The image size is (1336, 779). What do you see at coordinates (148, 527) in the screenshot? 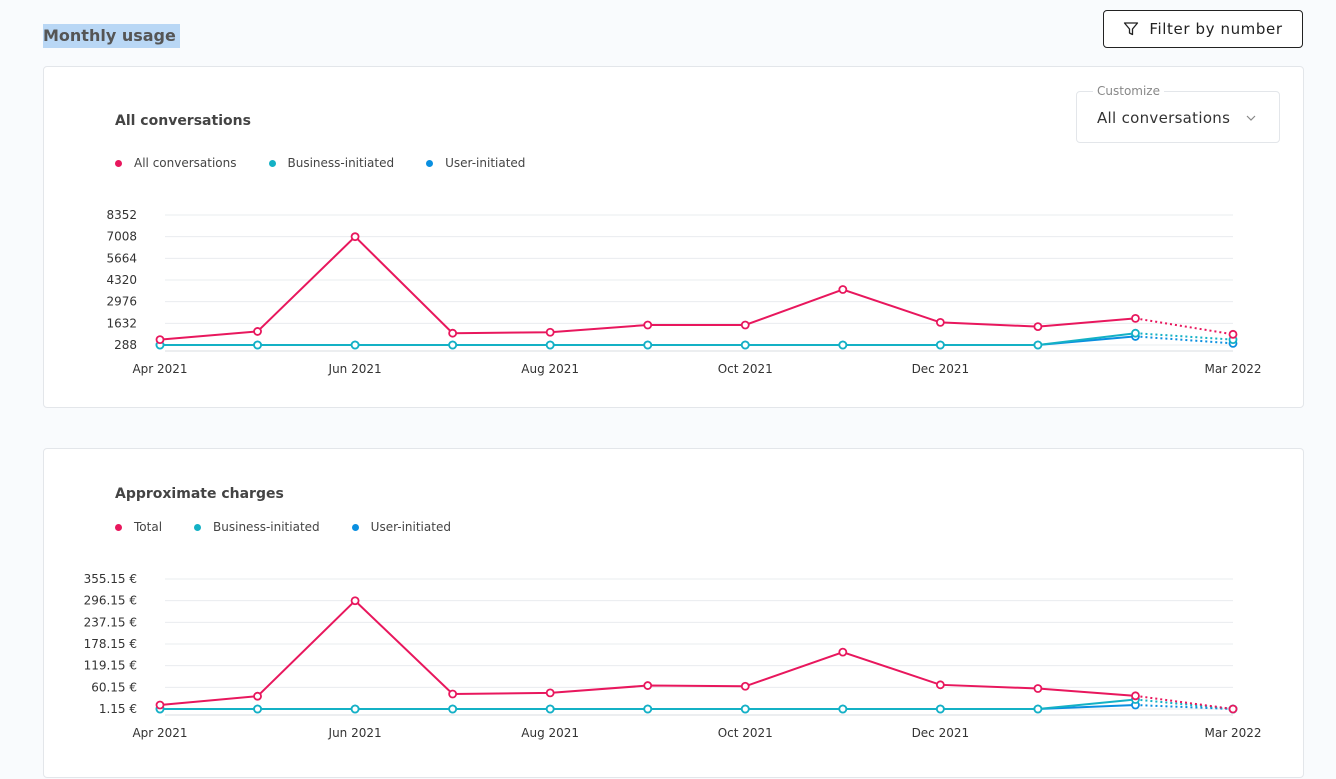
I see `legend-label: Total` at bounding box center [148, 527].